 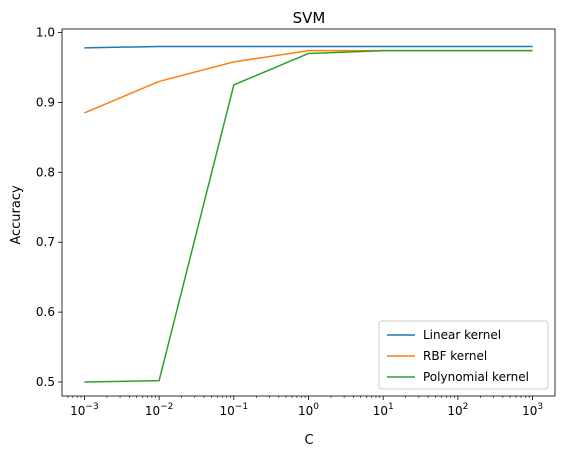 I want to click on x-tick-label: 10⁰, so click(x=308, y=410).